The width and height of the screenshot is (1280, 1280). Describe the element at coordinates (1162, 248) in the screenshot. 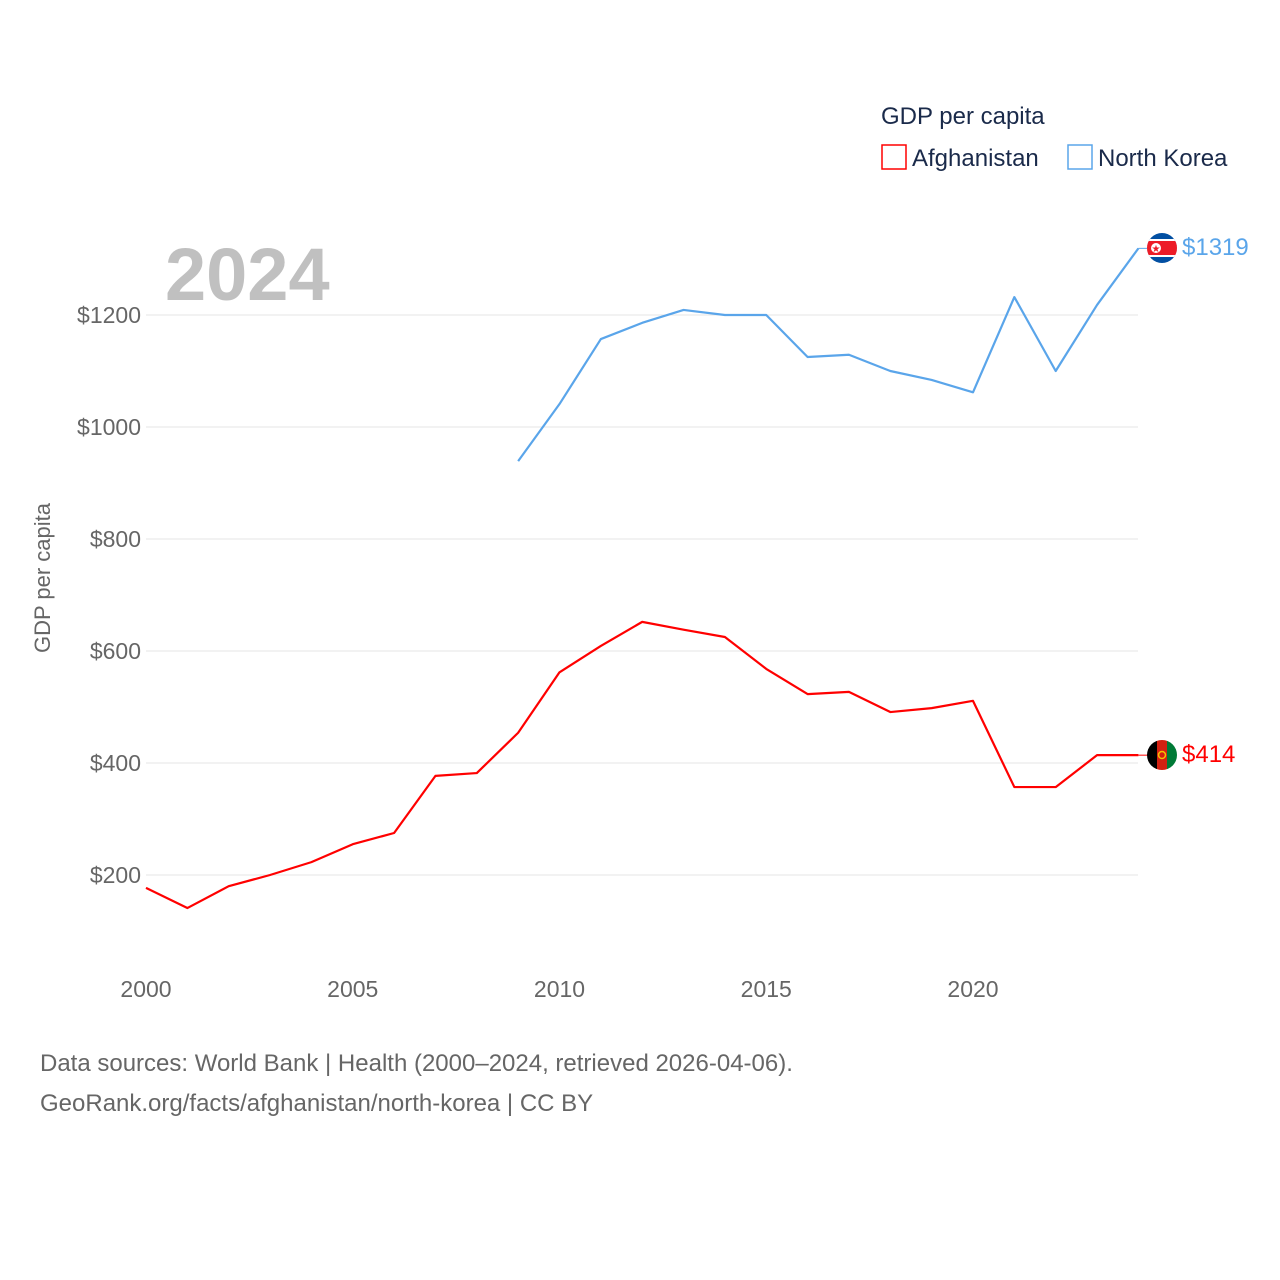

I see `flag-north-korea-icon: ★` at that location.